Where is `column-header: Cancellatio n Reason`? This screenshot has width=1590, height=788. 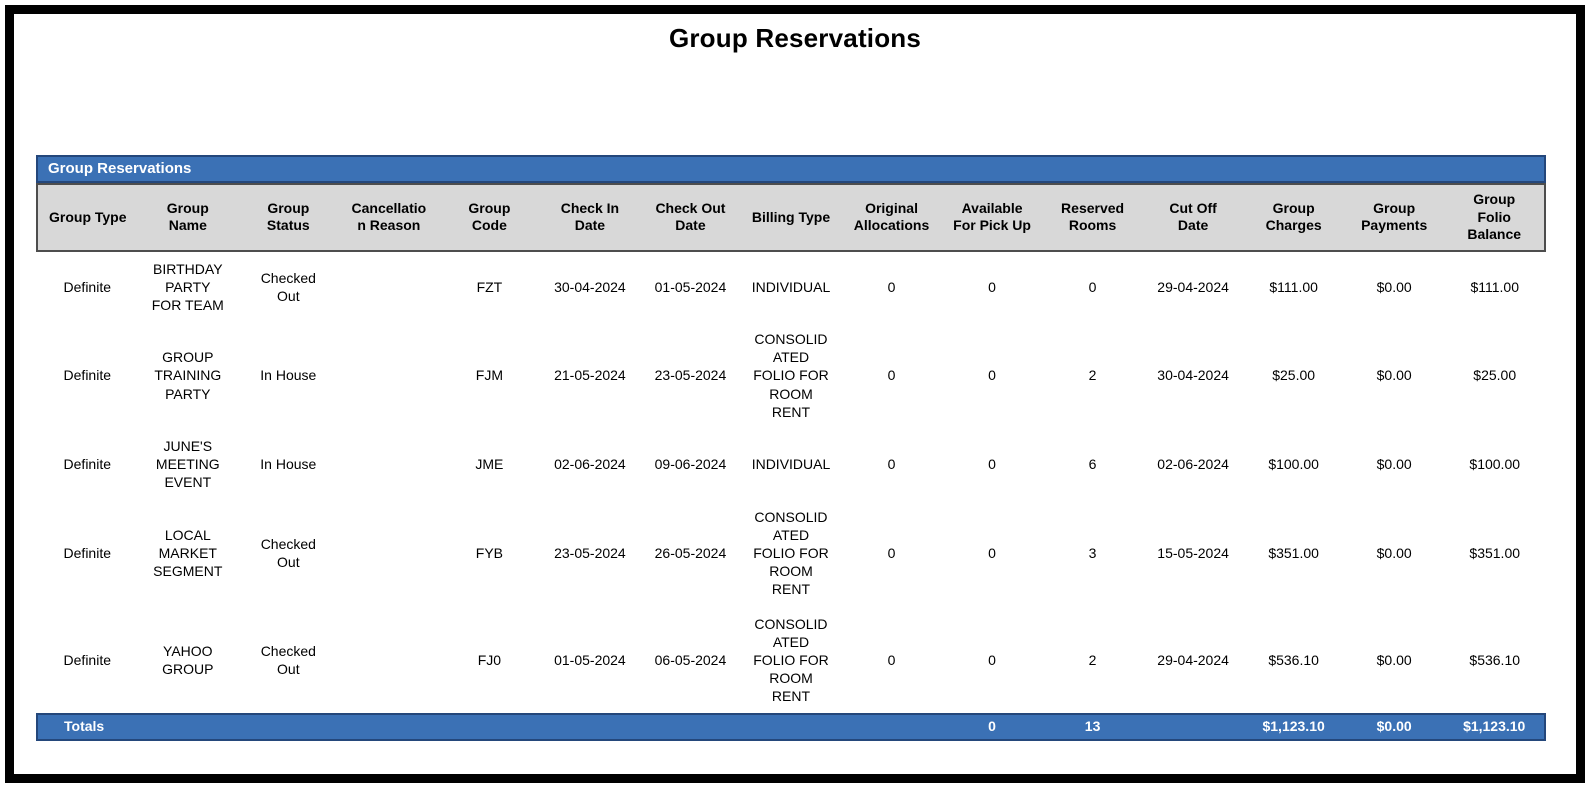 column-header: Cancellatio n Reason is located at coordinates (389, 217).